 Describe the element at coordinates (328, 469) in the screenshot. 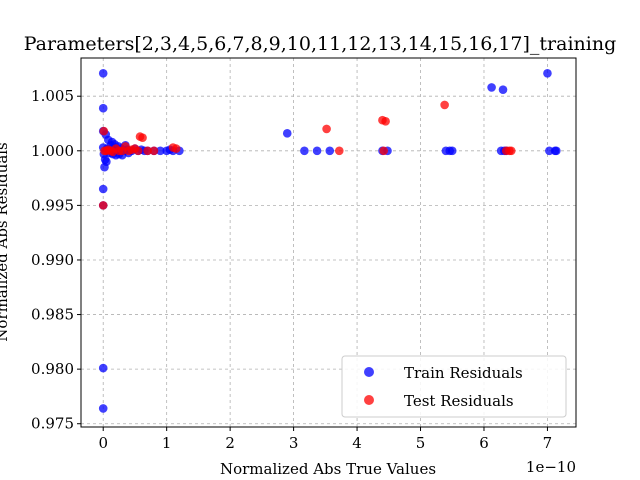

I see `x-axis-label: Normalized Abs True Values` at that location.